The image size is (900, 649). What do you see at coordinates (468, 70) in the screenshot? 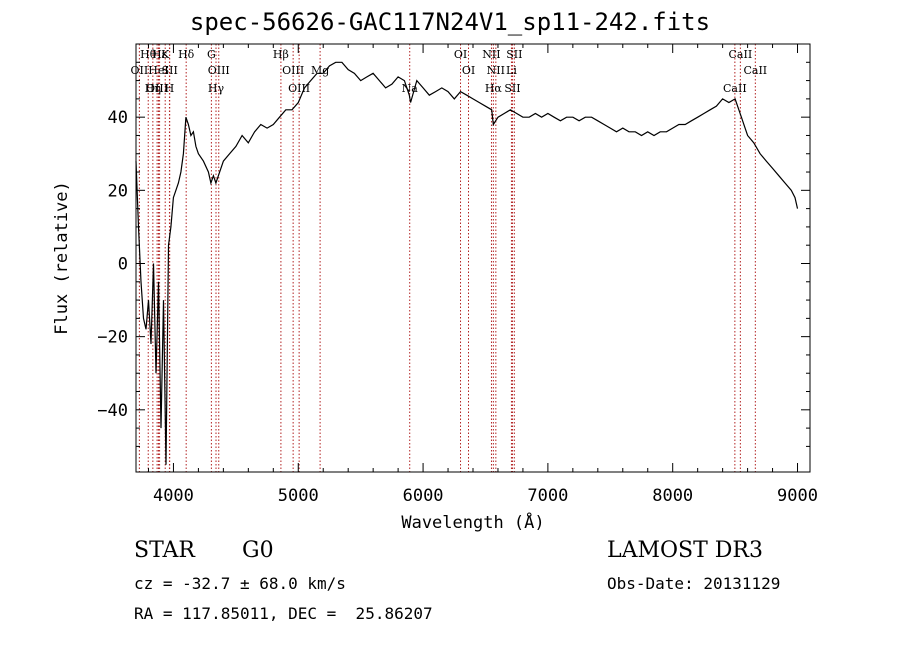
I see `line-label-19: OI` at bounding box center [468, 70].